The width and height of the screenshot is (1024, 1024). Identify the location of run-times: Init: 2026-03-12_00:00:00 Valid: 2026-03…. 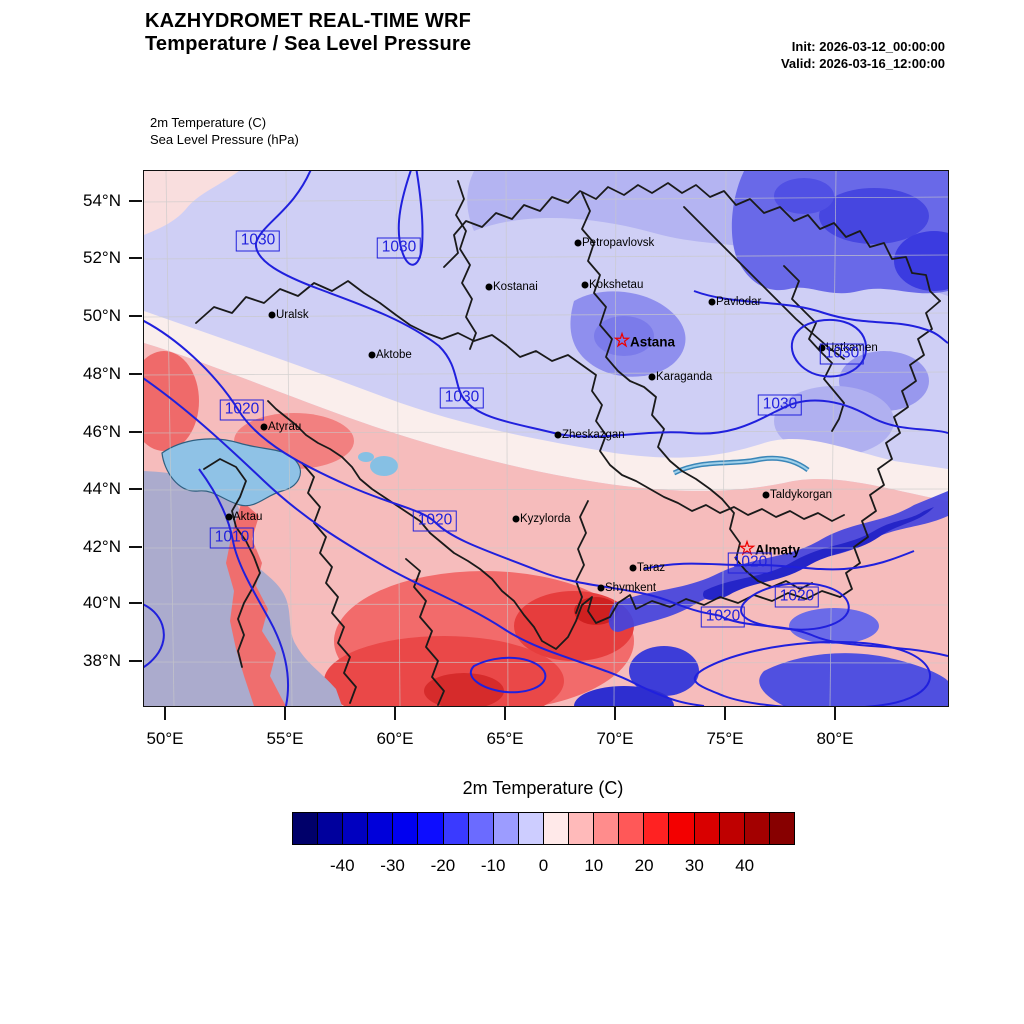
(863, 55).